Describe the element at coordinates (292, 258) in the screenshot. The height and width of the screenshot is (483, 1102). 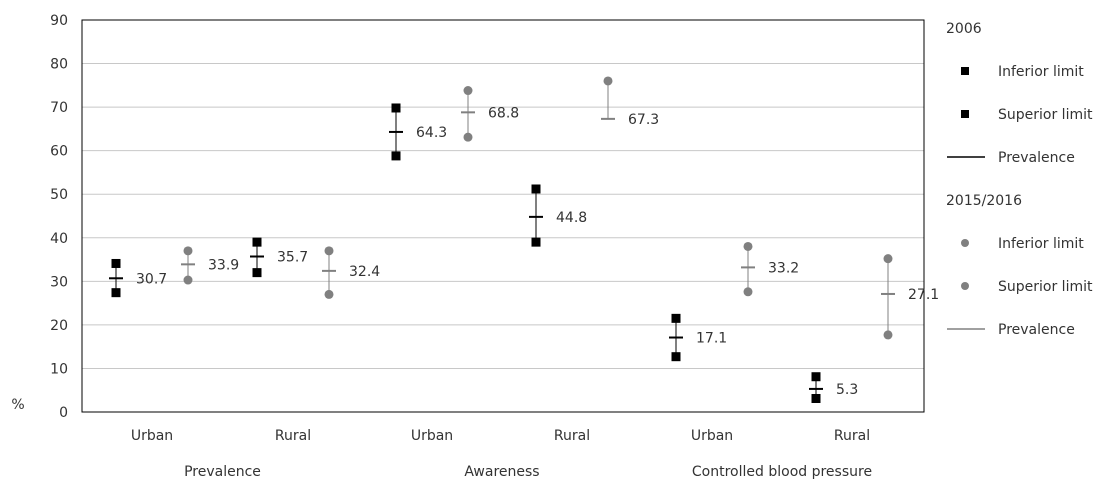
I see `data-label: 35.7` at that location.